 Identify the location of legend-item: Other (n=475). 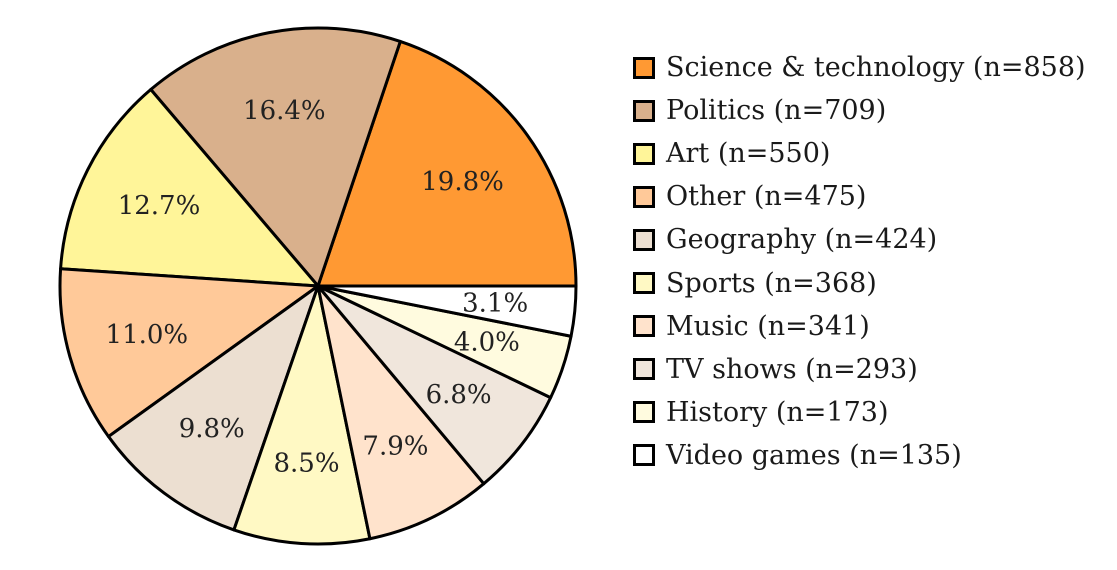
(859, 196).